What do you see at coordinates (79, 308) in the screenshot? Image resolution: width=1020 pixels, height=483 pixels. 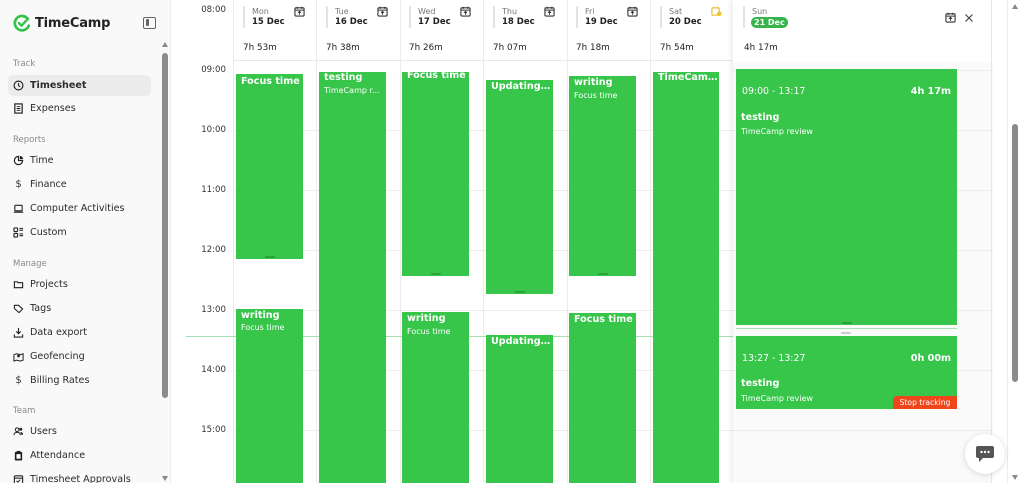 I see `sidebar-item-tags: Tags` at bounding box center [79, 308].